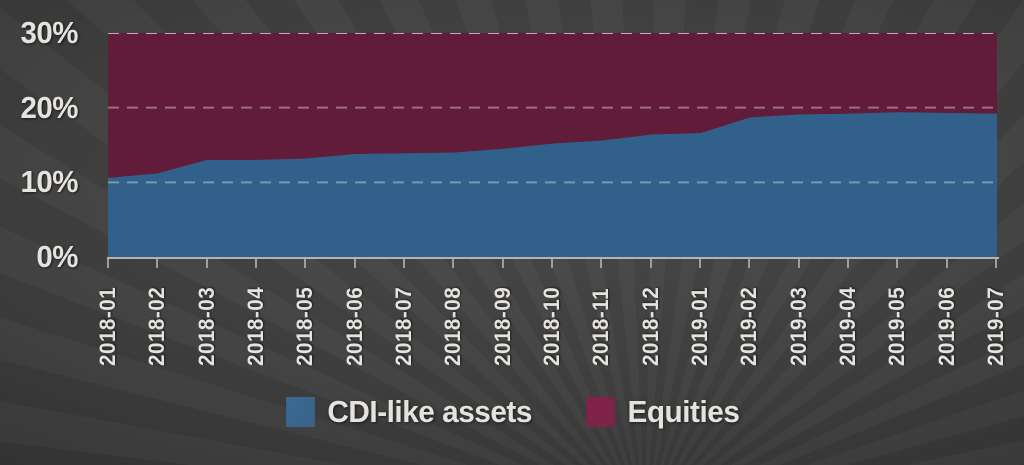  Describe the element at coordinates (49, 32) in the screenshot. I see `y-tick-label: 30%` at that location.